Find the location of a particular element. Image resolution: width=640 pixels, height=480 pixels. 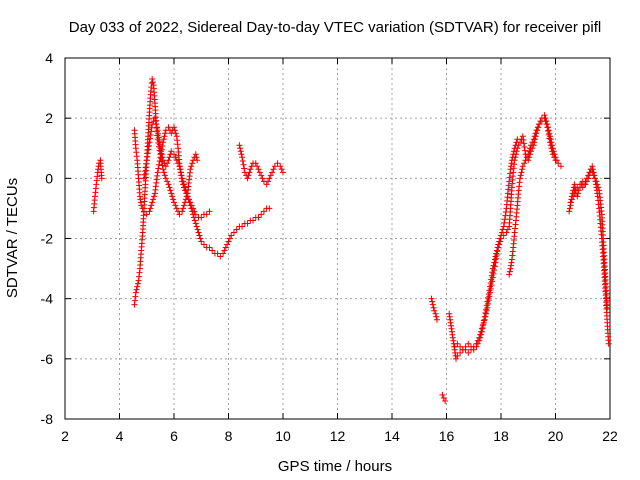

y-tick-label: -4 is located at coordinates (47, 299).